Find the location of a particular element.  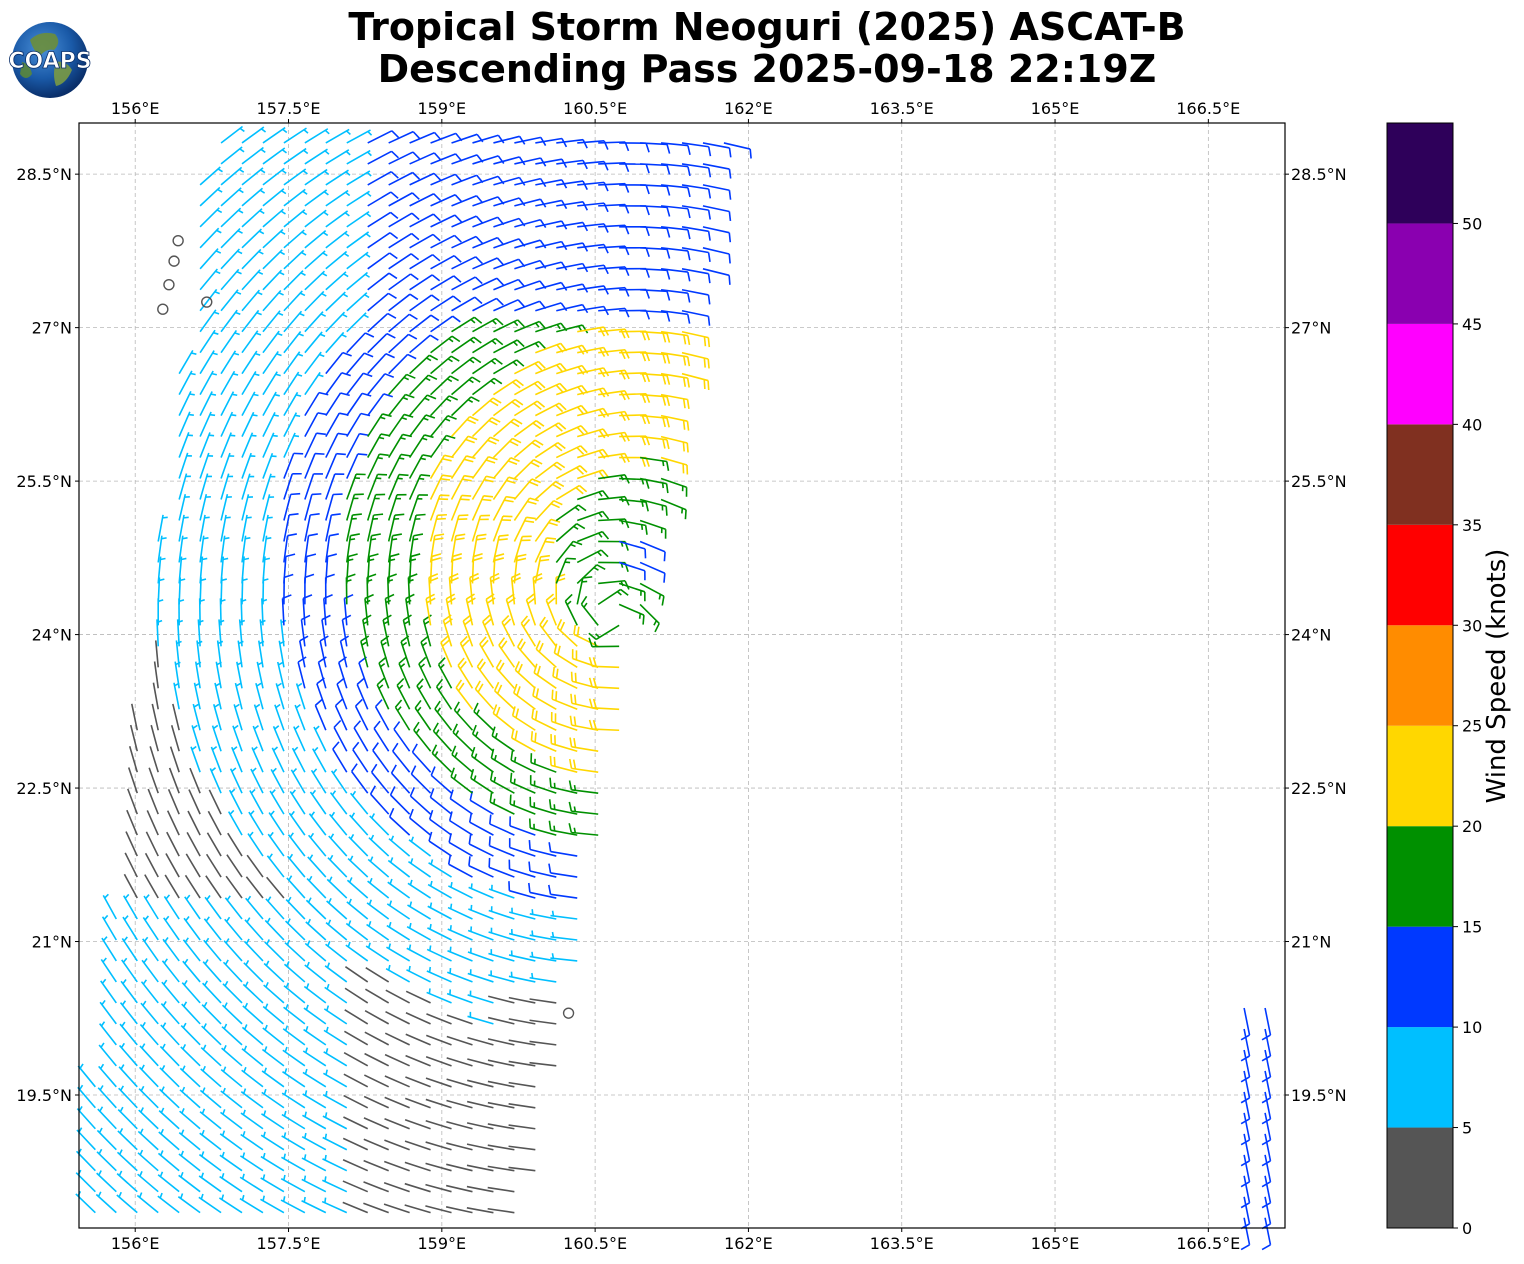

lon-tick-label-top: 163.5°E is located at coordinates (902, 108).